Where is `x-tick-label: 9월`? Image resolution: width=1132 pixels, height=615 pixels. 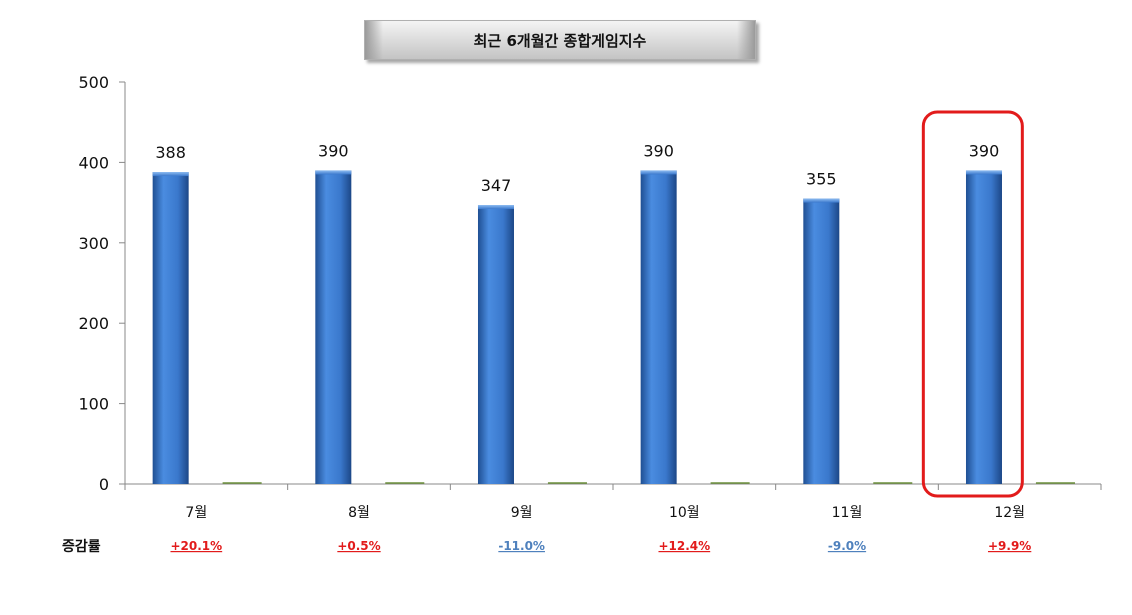 x-tick-label: 9월 is located at coordinates (522, 513).